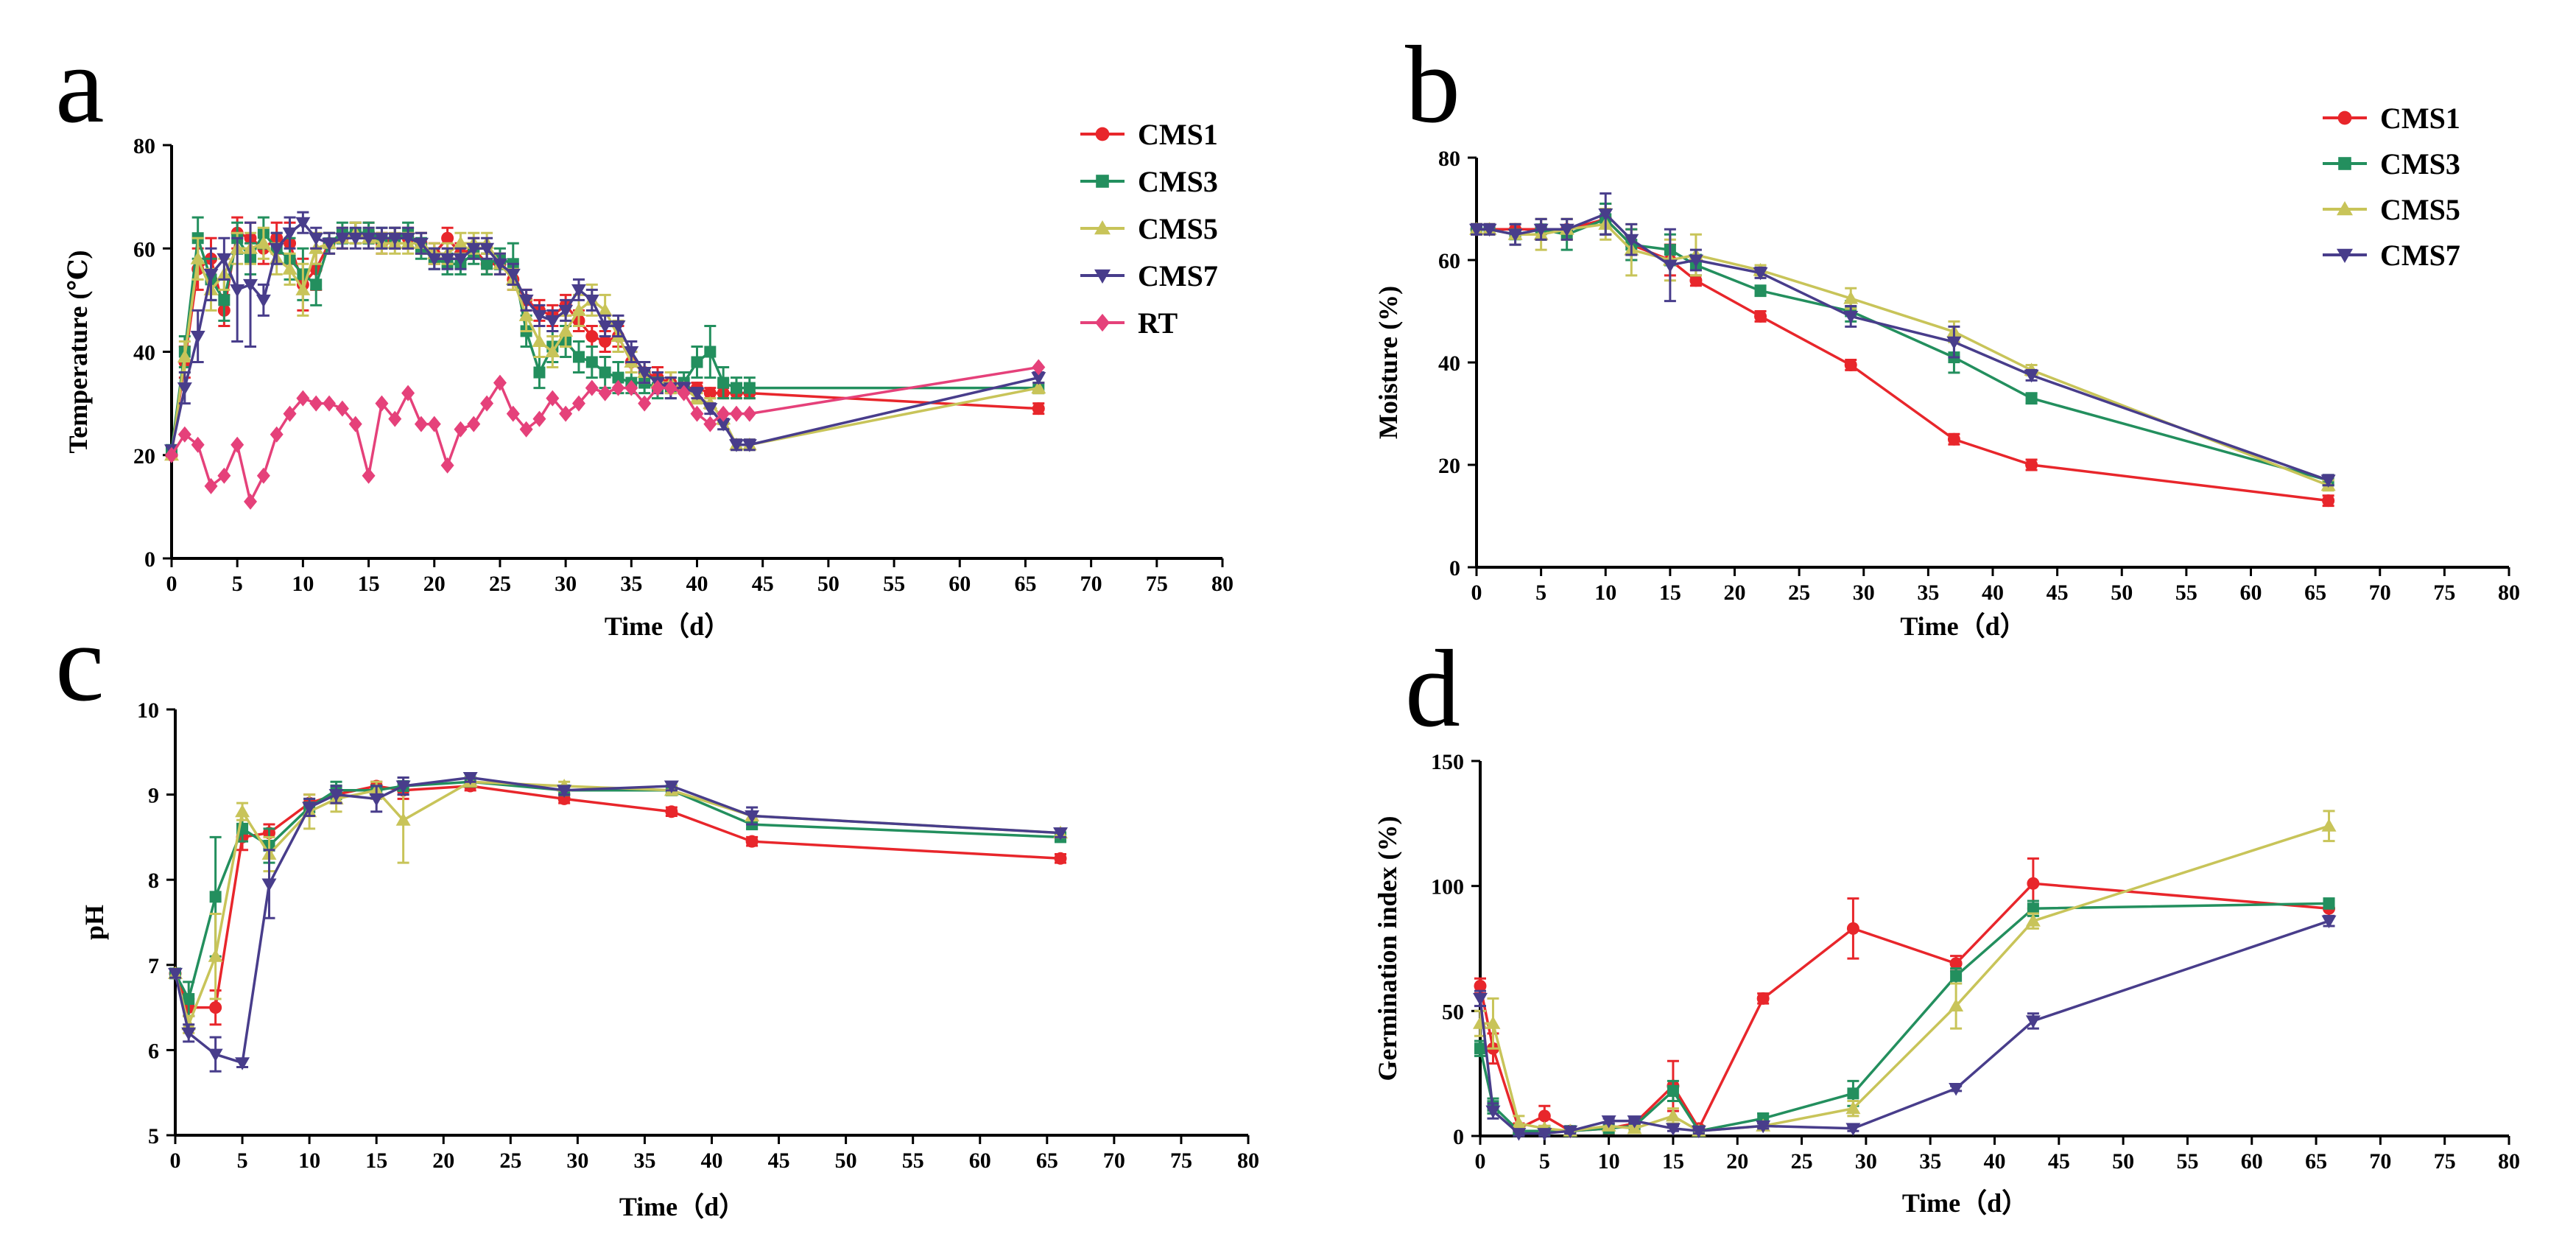 This screenshot has width=2576, height=1259. I want to click on legend-label: CMS5, so click(2420, 209).